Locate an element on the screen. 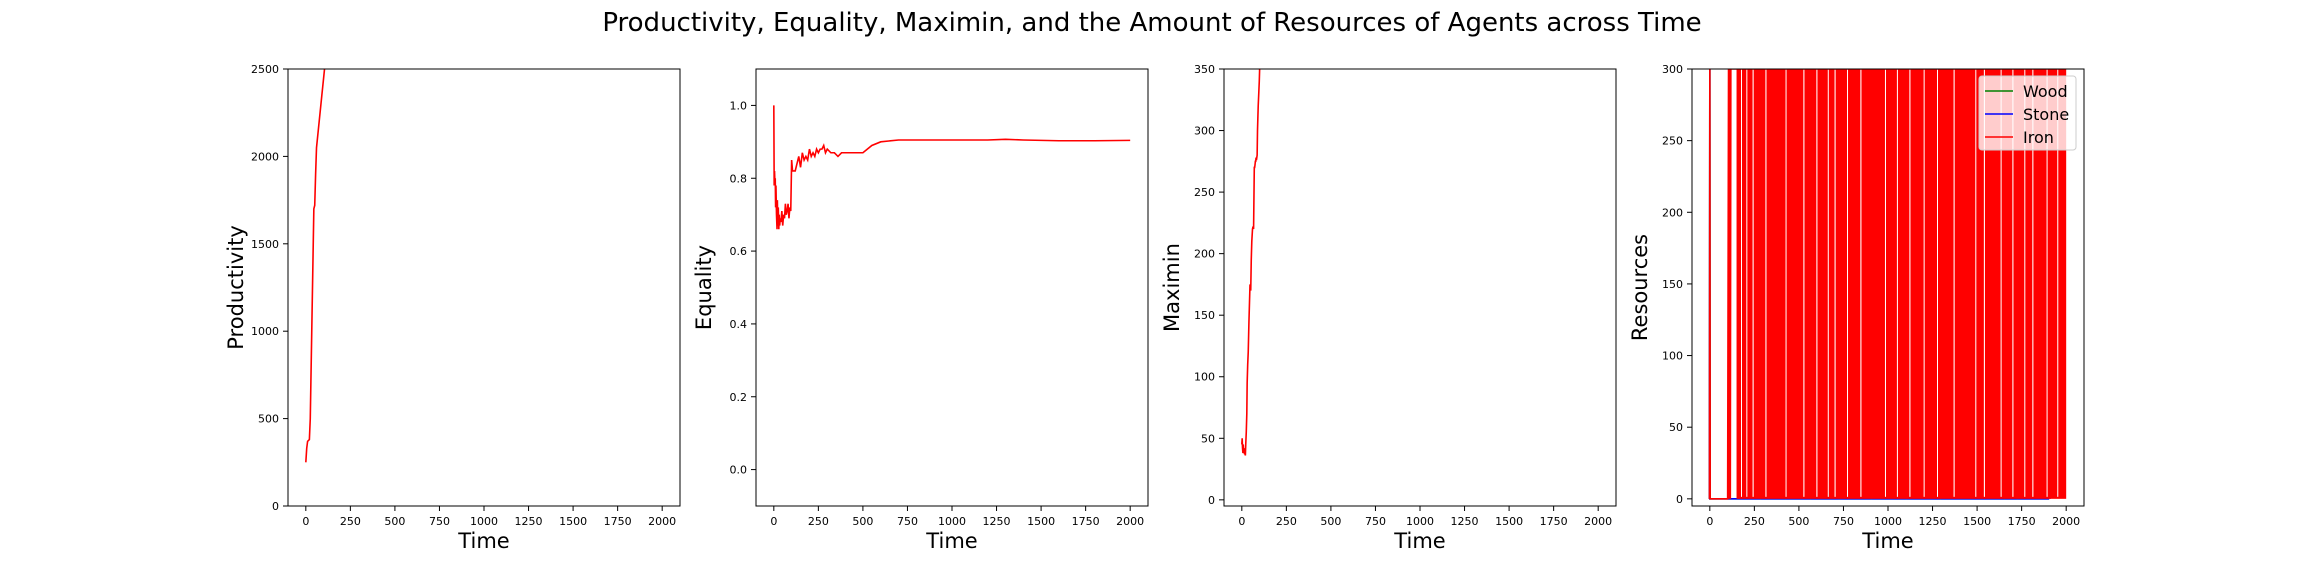 This screenshot has width=2304, height=576. y-tick-label: 1500 is located at coordinates (265, 244).